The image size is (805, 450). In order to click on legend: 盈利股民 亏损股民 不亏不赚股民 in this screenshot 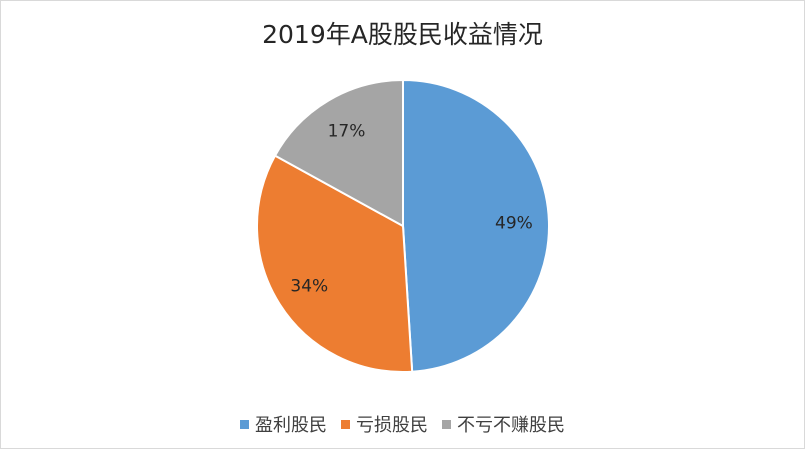, I will do `click(402, 424)`.